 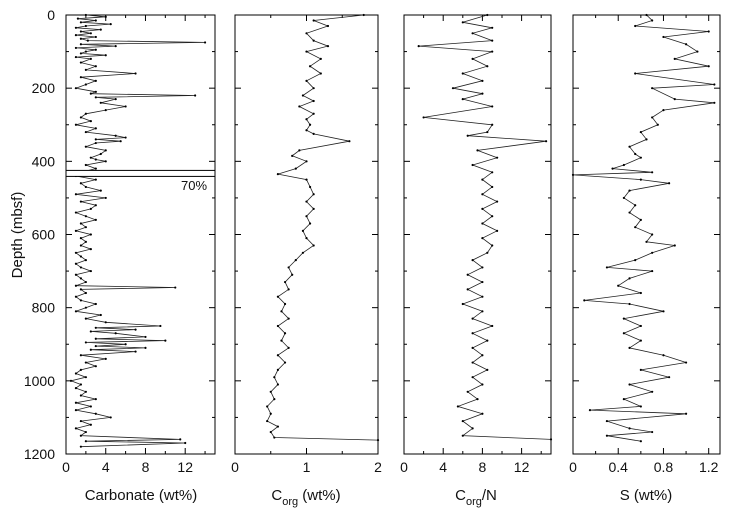 I want to click on x-tick-label: 0, so click(x=66, y=467).